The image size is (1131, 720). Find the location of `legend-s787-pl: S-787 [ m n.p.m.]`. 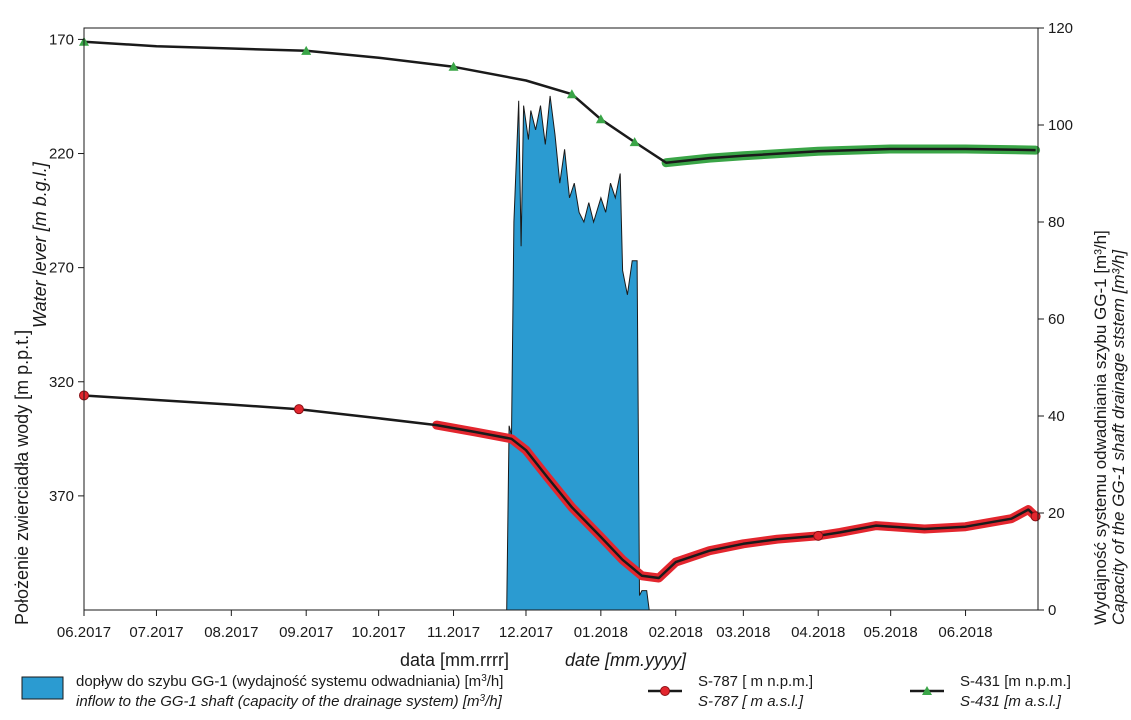

legend-s787-pl: S-787 [ m n.p.m.] is located at coordinates (755, 681).